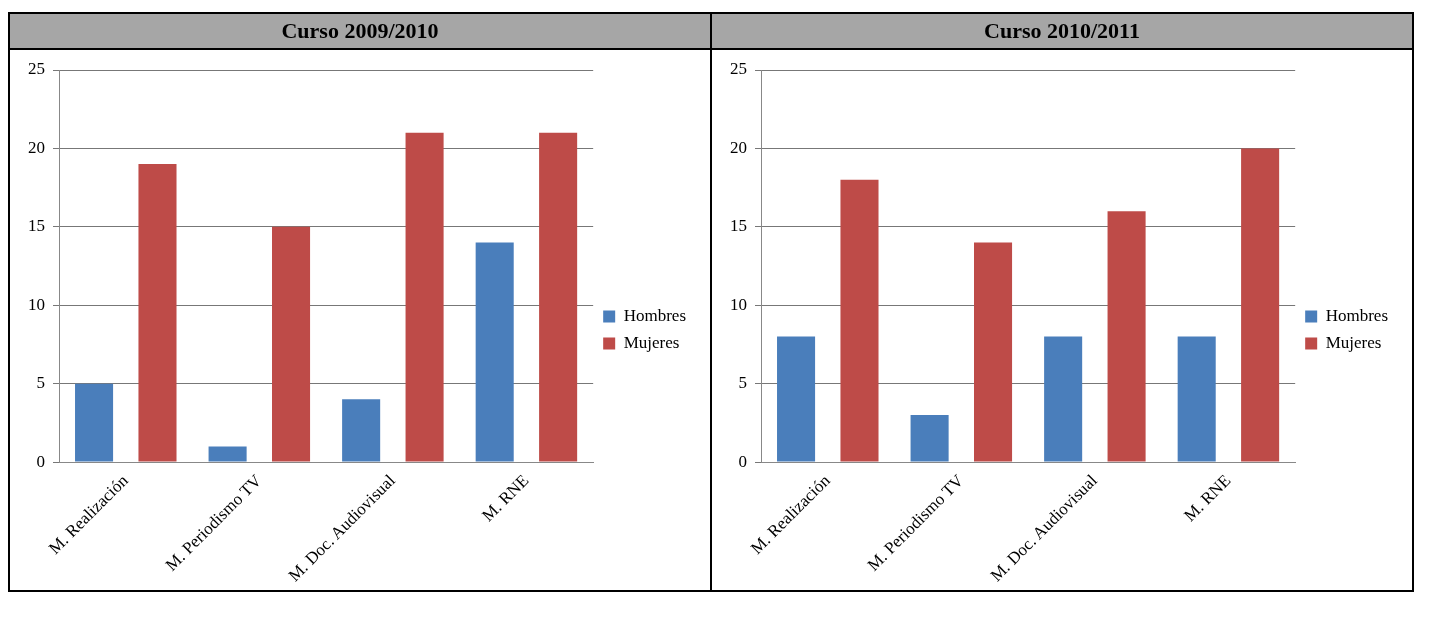 This screenshot has height=631, width=1434. I want to click on chart-title: Curso 2009/2010, so click(360, 31).